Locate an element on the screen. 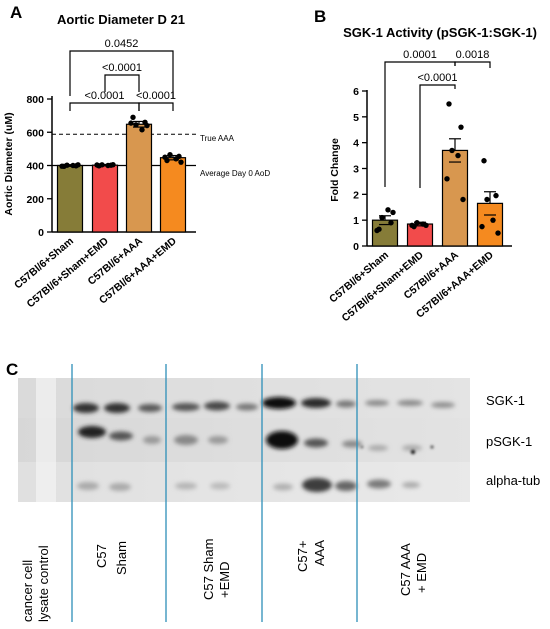 The image size is (550, 629). panel-letter-a: A is located at coordinates (16, 12).